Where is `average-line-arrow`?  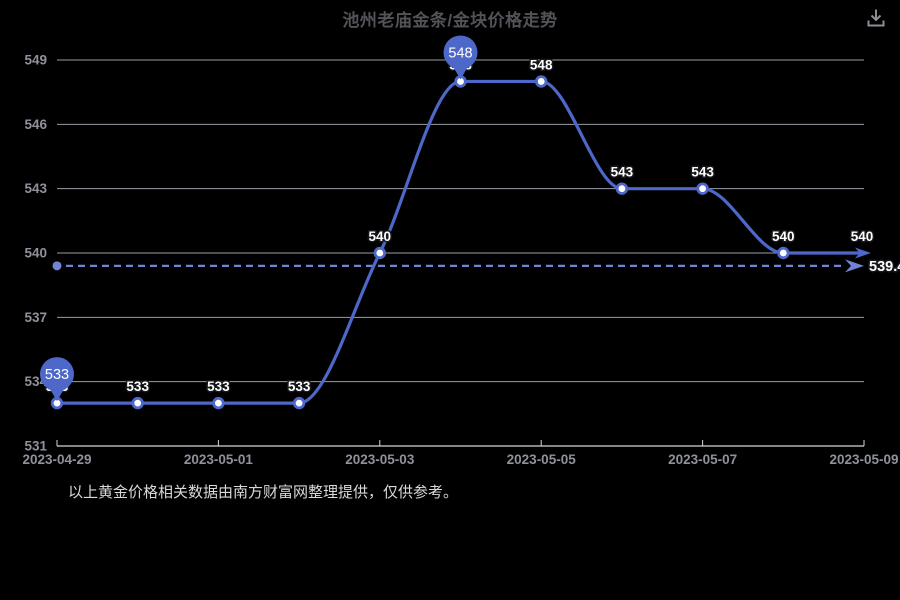
average-line-arrow is located at coordinates (854, 266).